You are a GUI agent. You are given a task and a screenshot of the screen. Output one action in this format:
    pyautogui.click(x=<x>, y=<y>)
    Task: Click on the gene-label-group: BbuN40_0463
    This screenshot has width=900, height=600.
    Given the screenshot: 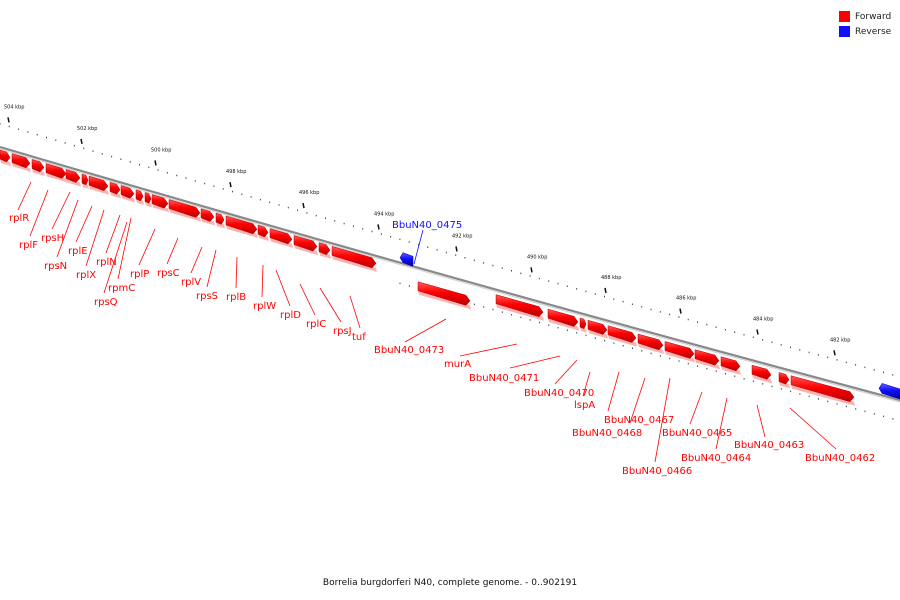 What is the action you would take?
    pyautogui.click(x=769, y=427)
    